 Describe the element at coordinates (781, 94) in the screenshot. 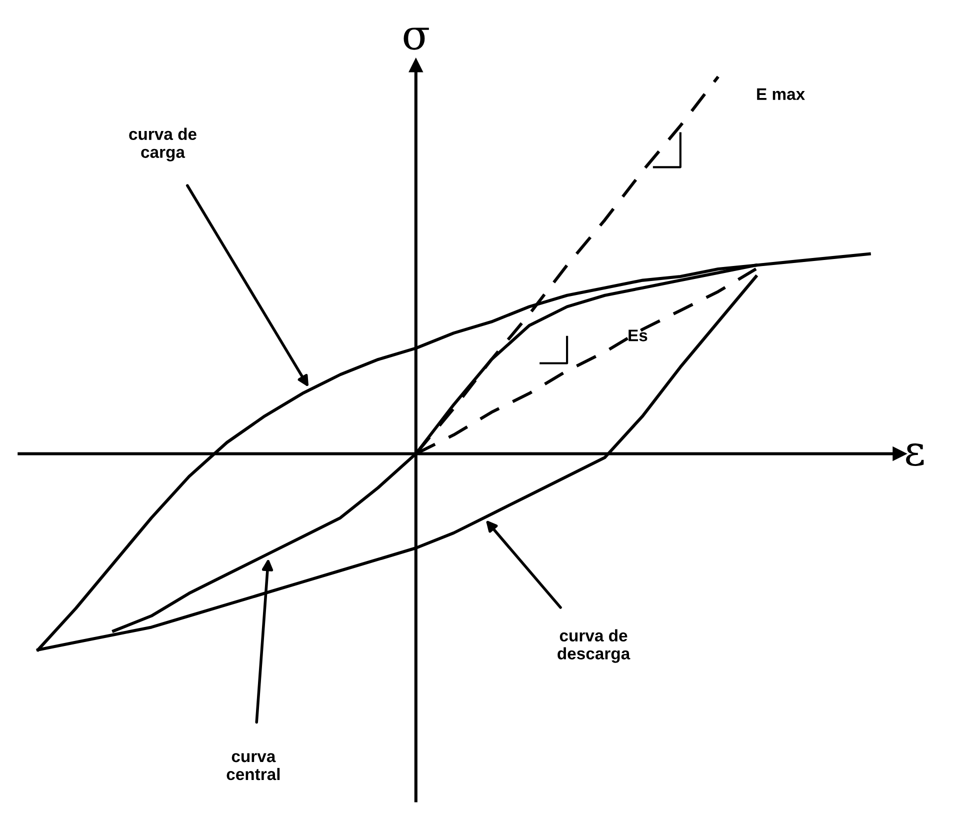

I see `annotation: E max` at that location.